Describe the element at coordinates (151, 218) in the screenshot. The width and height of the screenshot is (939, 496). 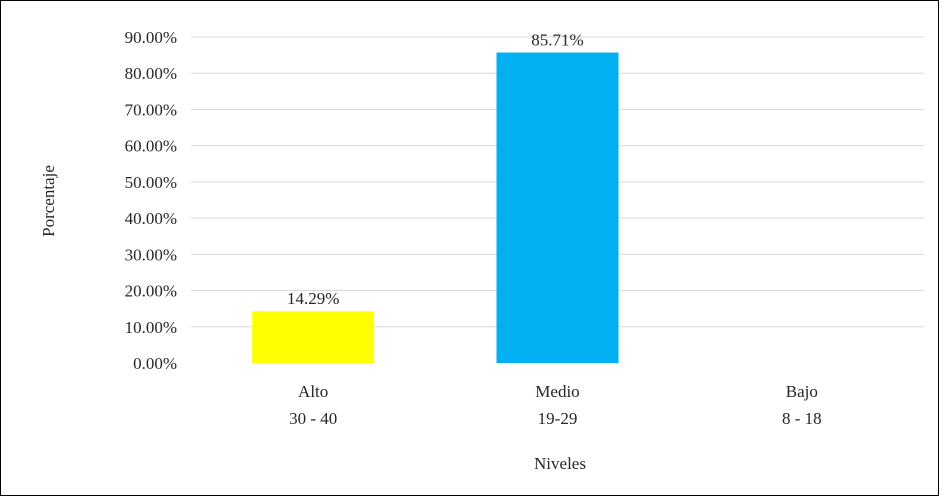
I see `y-tick-label: 40.00%` at that location.